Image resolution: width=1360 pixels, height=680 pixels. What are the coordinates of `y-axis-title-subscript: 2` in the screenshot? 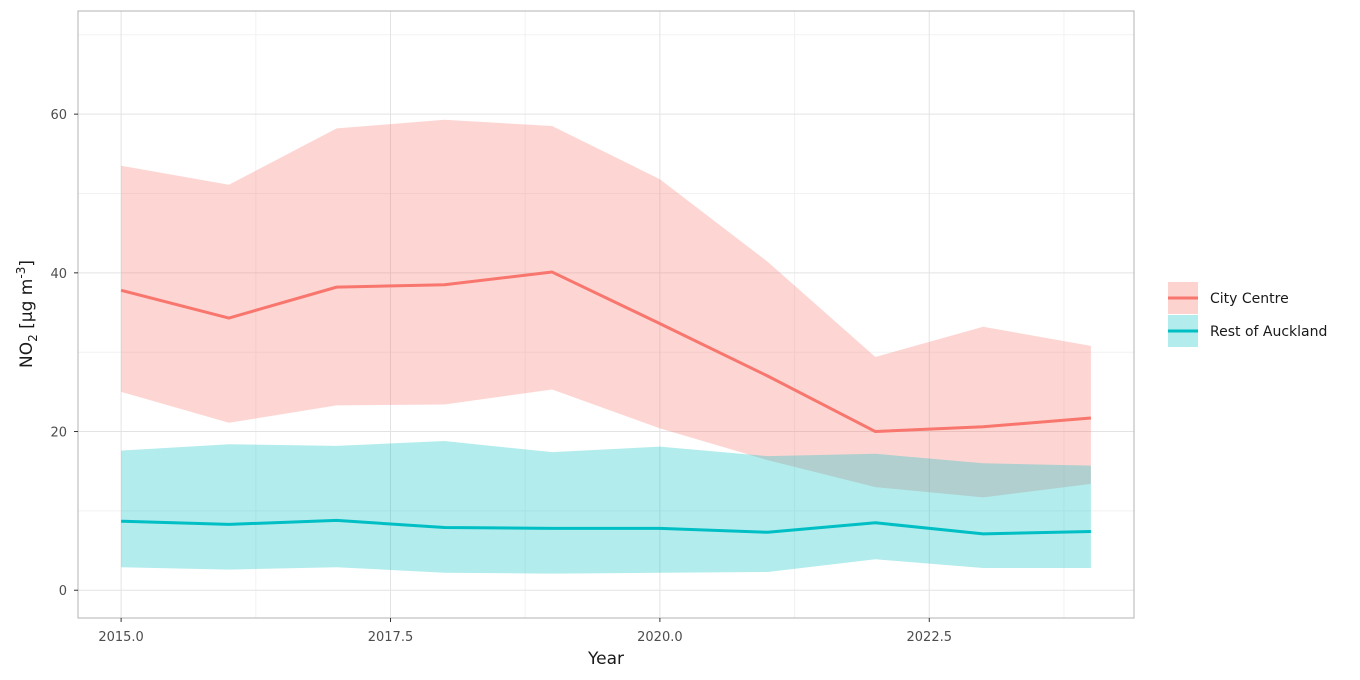 It's located at (33, 338).